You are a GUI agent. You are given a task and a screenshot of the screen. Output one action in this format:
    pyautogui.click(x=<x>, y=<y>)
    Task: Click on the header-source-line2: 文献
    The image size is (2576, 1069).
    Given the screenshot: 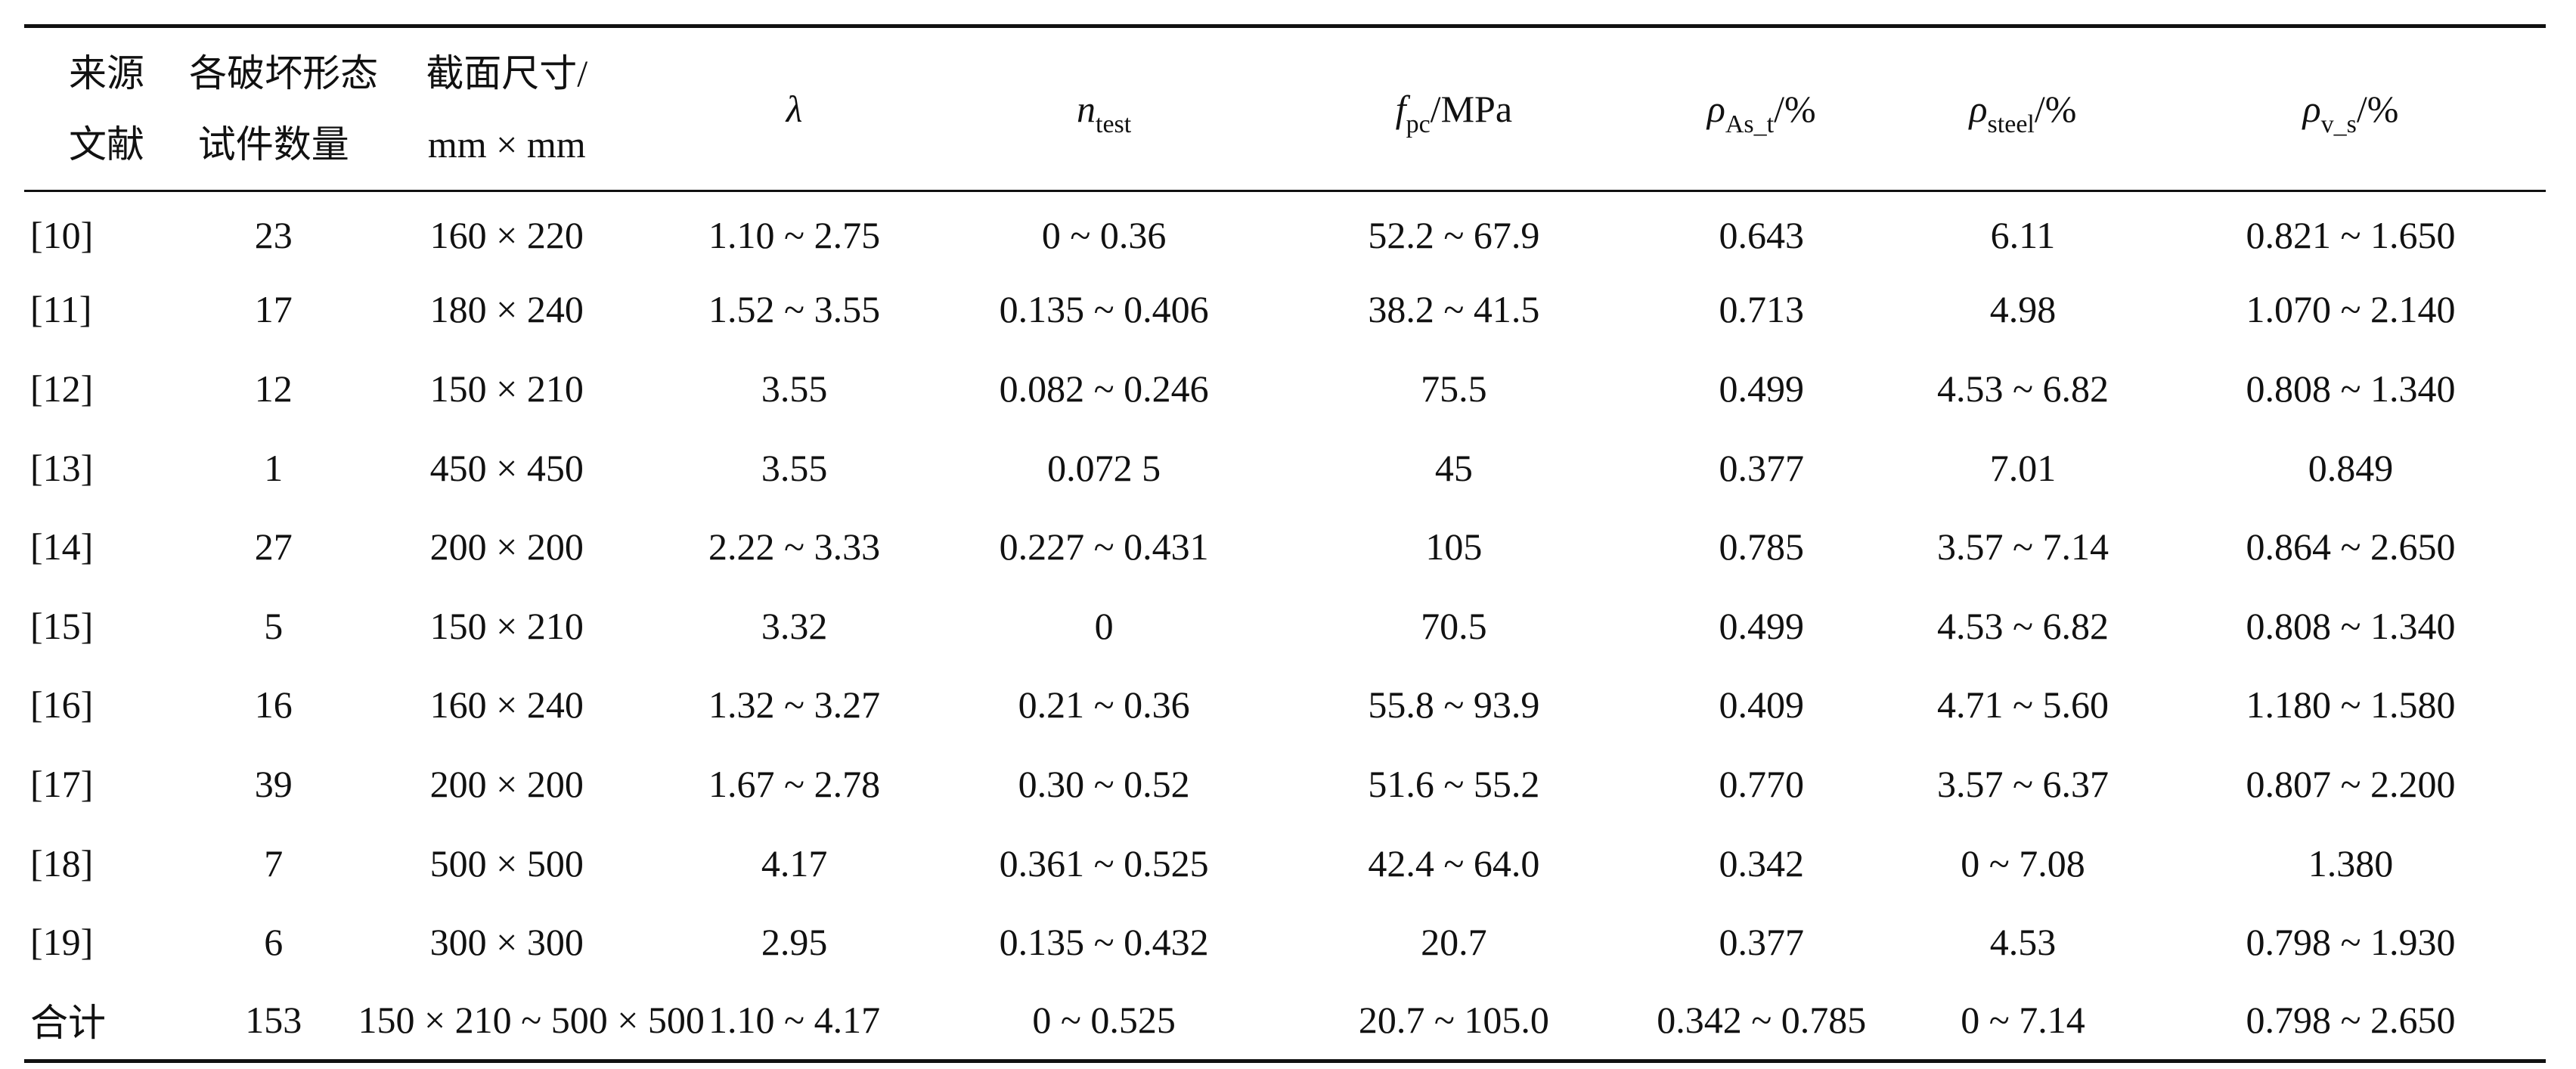 What is the action you would take?
    pyautogui.click(x=107, y=144)
    